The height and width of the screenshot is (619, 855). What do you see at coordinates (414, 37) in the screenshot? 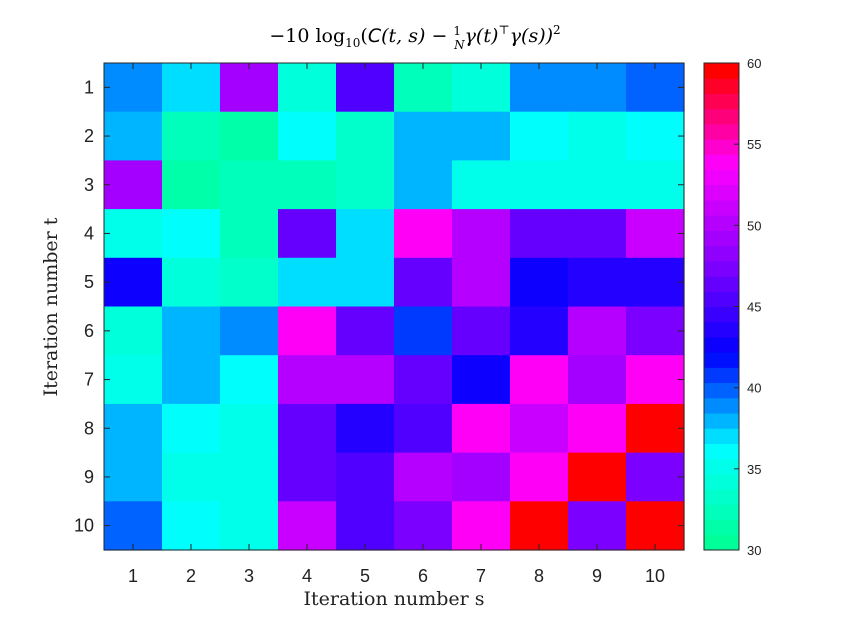
I see `chart-title: −10 log10(C(t, s) − 1 Nγ(t)⊤γ(s))2` at bounding box center [414, 37].